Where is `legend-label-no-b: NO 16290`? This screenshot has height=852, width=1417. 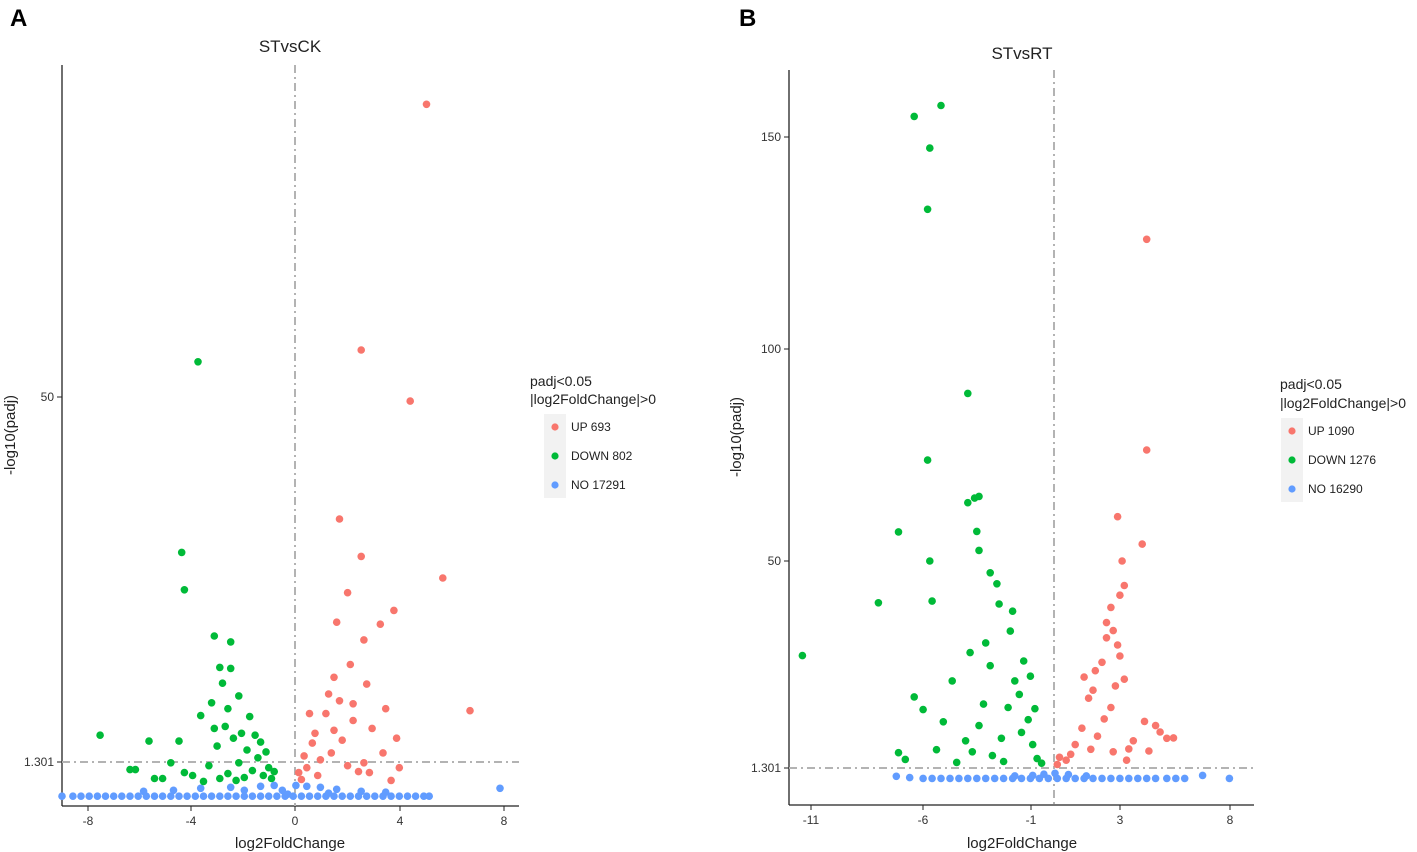
legend-label-no-b: NO 16290 is located at coordinates (1335, 489).